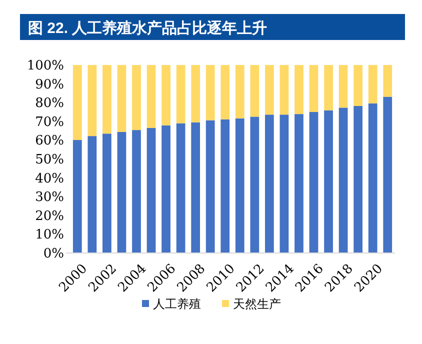 The image size is (422, 344). I want to click on y-tick-label: 50%, so click(49, 160).